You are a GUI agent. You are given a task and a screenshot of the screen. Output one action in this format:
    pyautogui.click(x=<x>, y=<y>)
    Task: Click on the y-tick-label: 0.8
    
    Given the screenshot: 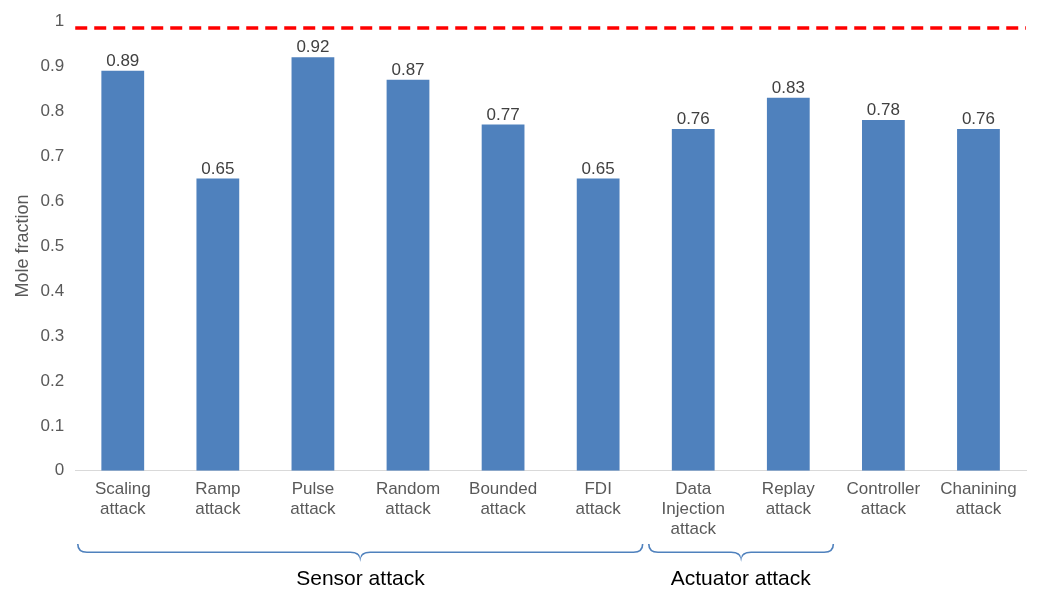 What is the action you would take?
    pyautogui.click(x=52, y=110)
    